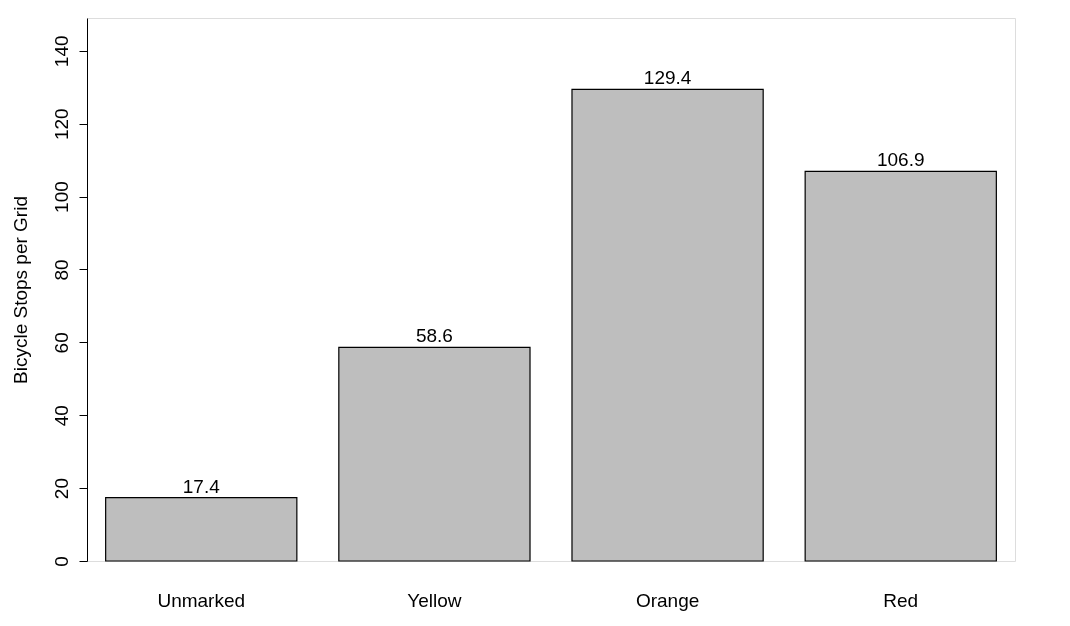 Image resolution: width=1070 pixels, height=626 pixels. Describe the element at coordinates (201, 600) in the screenshot. I see `x-tick-label: Unmarked` at that location.